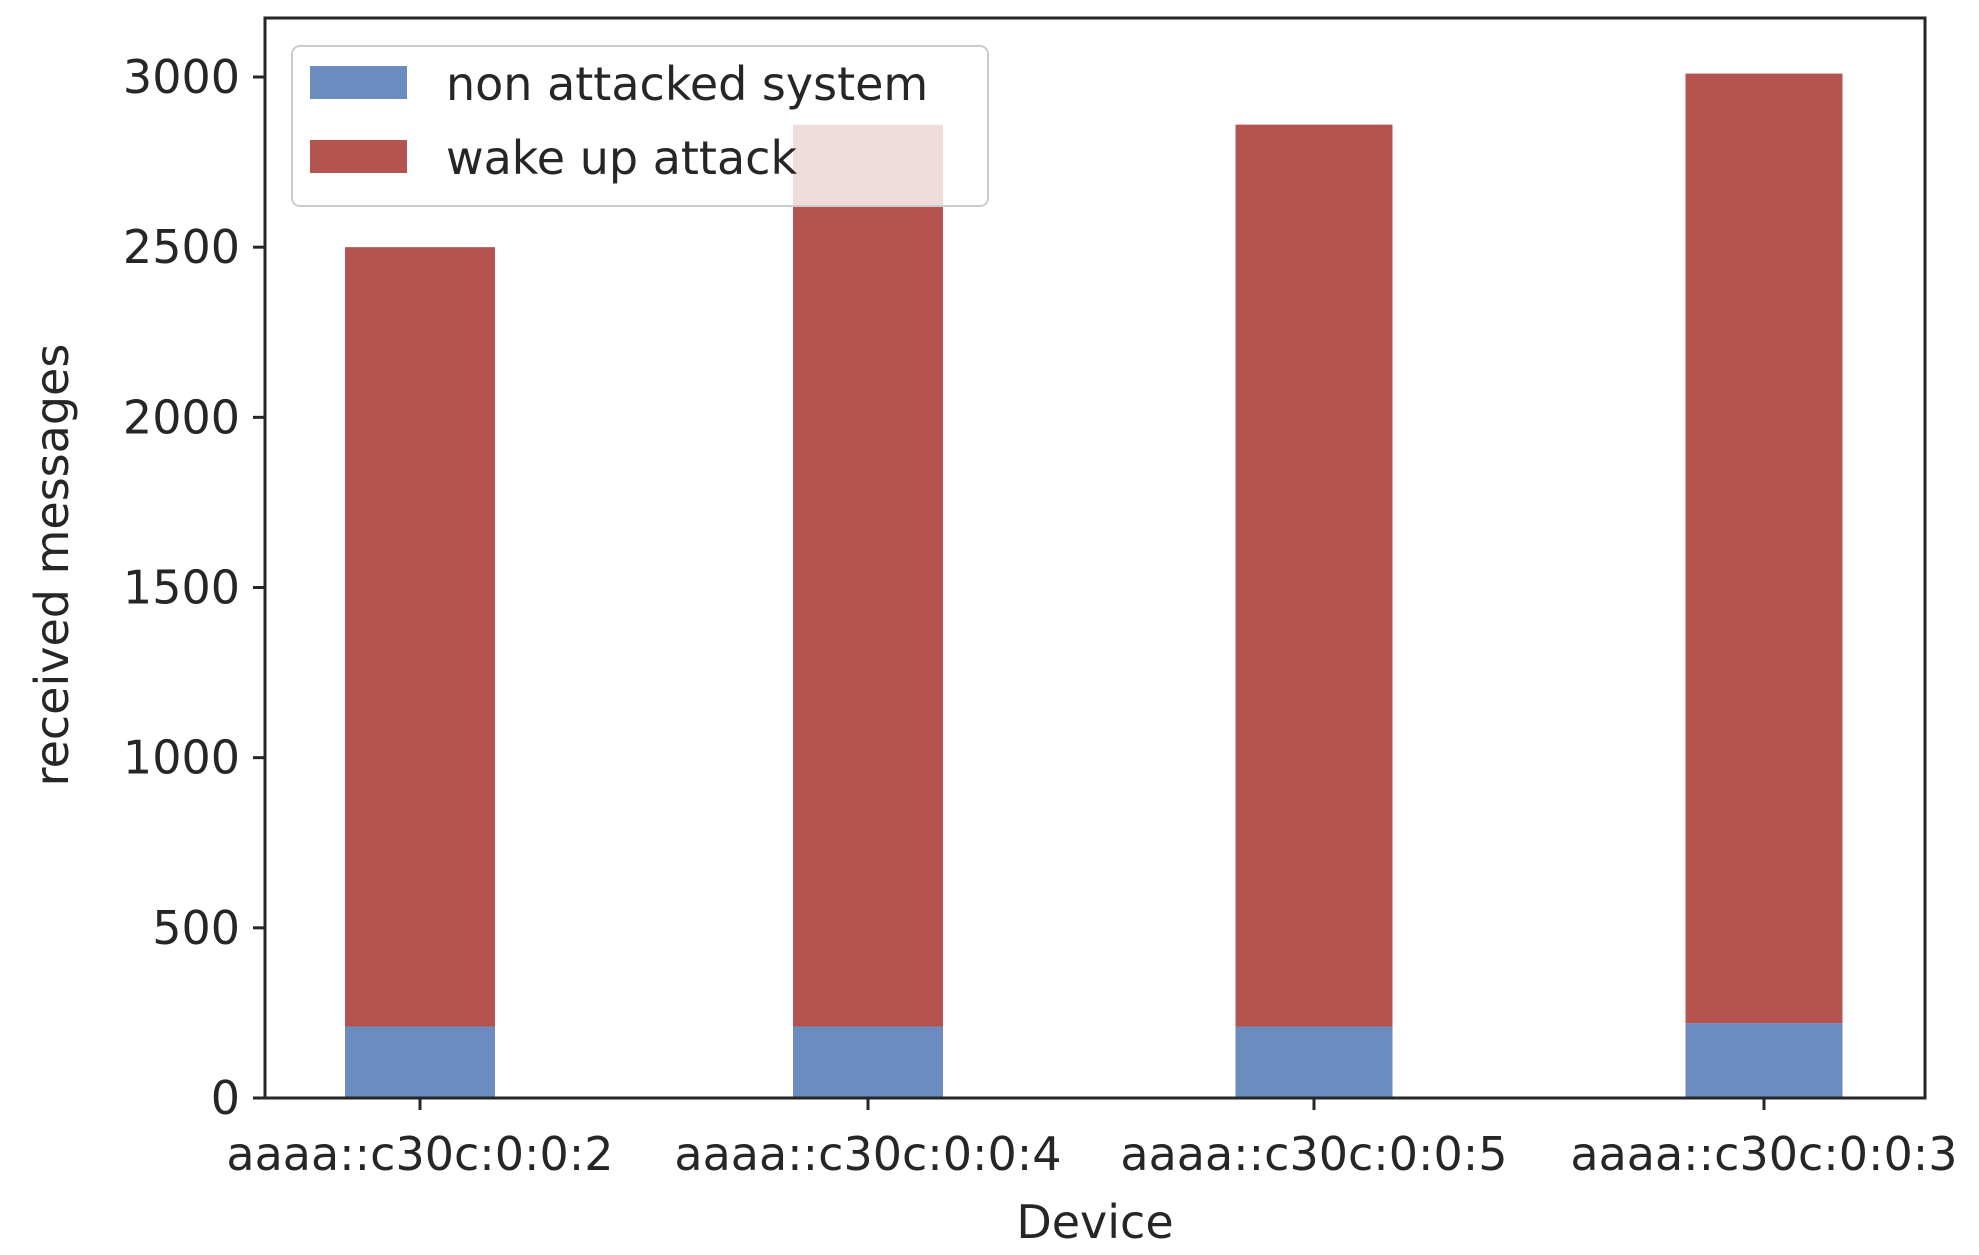 The image size is (1979, 1255). Describe the element at coordinates (52, 565) in the screenshot. I see `y-axis-label: received messages` at that location.